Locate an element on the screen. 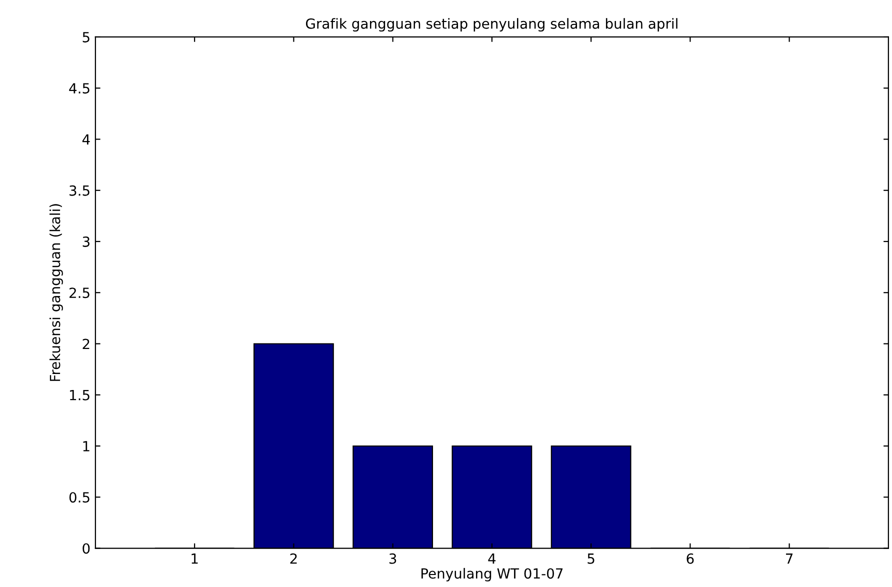 The width and height of the screenshot is (892, 587). y-tick-label: 3.5 is located at coordinates (80, 190).